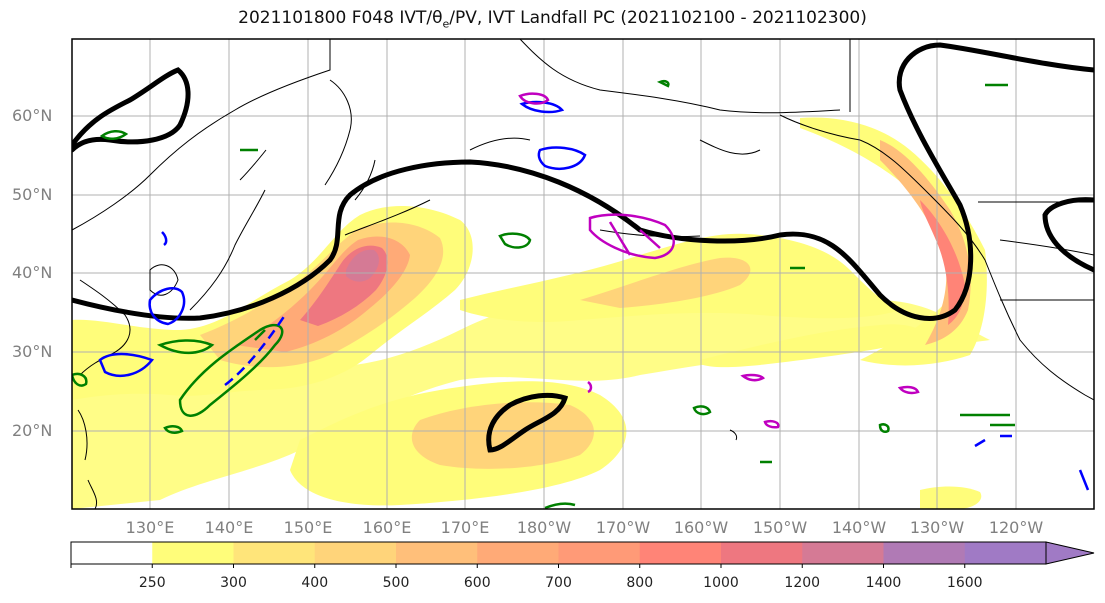 Image resolution: width=1105 pixels, height=603 pixels. I want to click on lon-label-160w: 160°W, so click(701, 527).